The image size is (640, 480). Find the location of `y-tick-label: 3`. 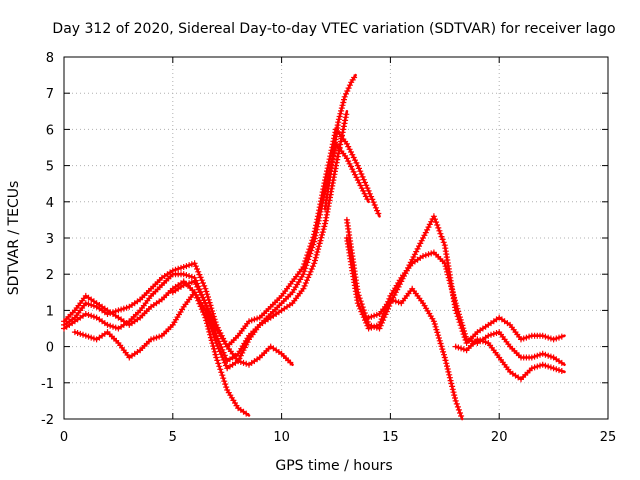

y-tick-label: 3 is located at coordinates (50, 239).